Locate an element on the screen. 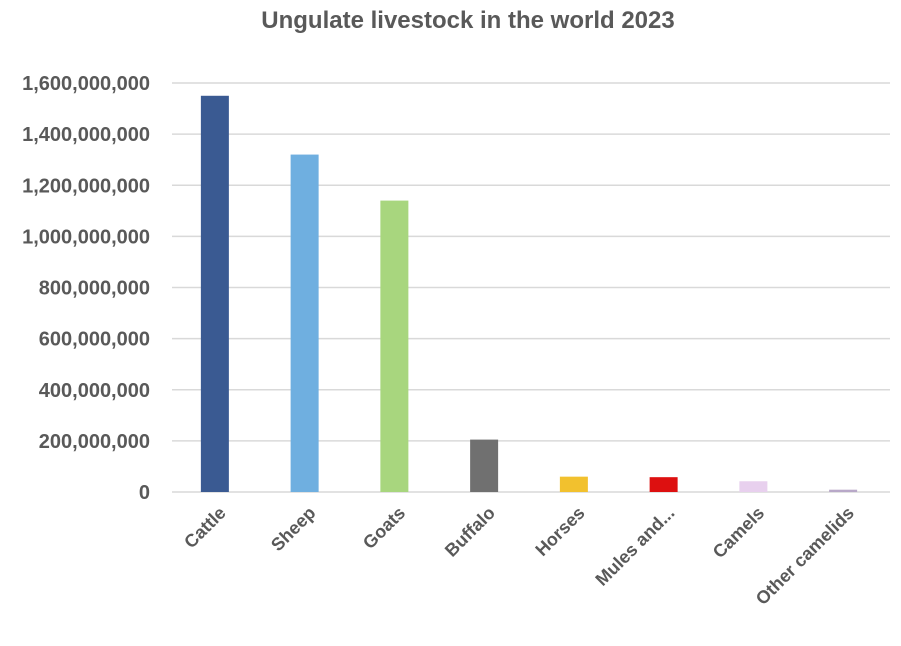 This screenshot has height=646, width=901. bar-camels is located at coordinates (753, 486).